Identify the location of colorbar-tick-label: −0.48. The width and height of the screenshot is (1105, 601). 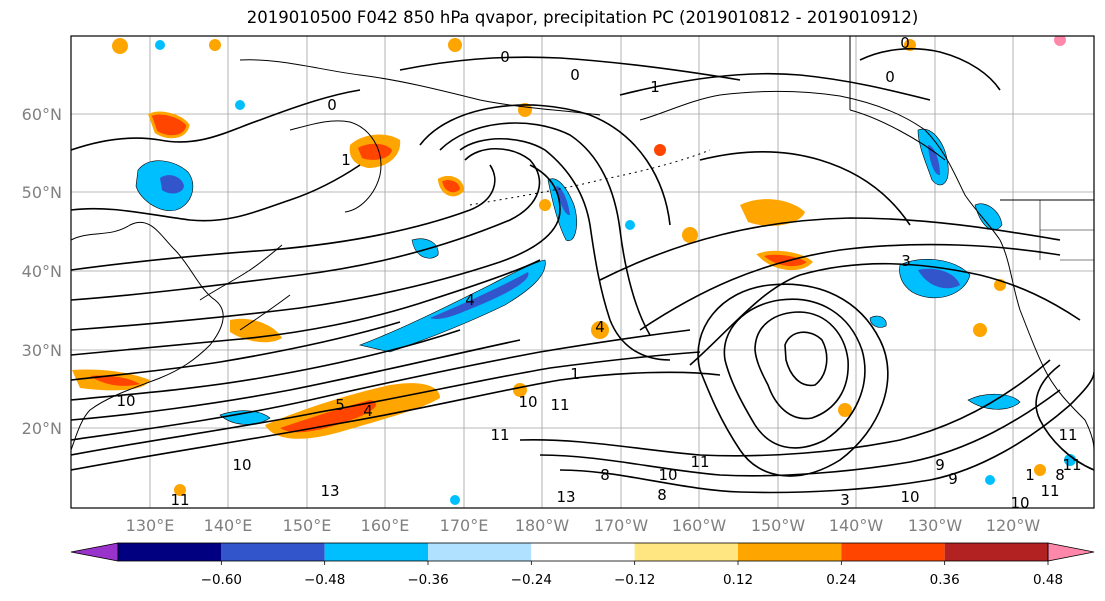
(324, 580).